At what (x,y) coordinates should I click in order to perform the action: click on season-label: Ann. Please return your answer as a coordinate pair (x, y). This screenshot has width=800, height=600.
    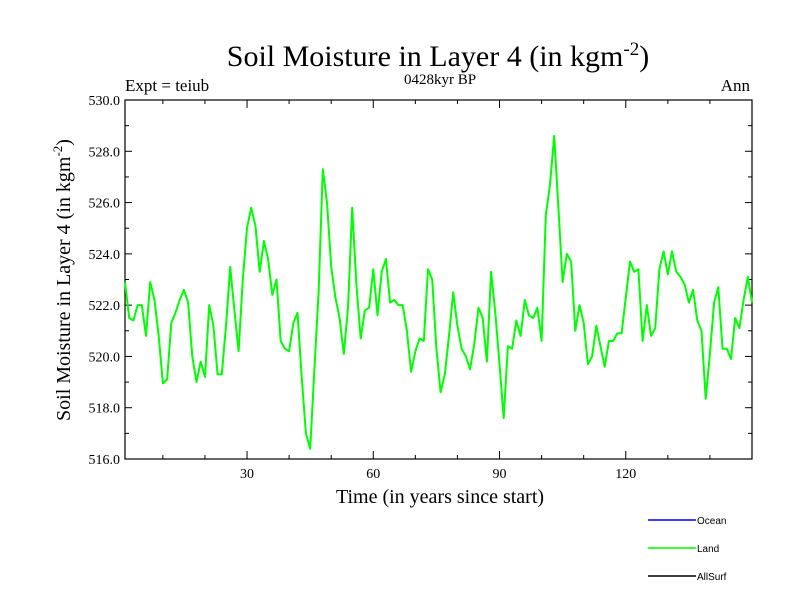
    Looking at the image, I should click on (736, 85).